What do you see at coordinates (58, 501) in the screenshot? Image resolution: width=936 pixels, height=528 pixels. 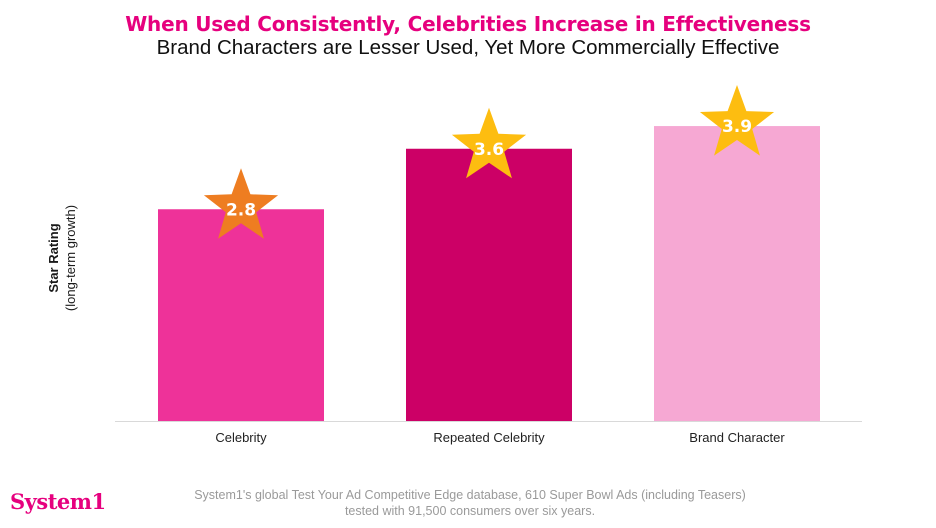 I see `system1-logo: System1` at bounding box center [58, 501].